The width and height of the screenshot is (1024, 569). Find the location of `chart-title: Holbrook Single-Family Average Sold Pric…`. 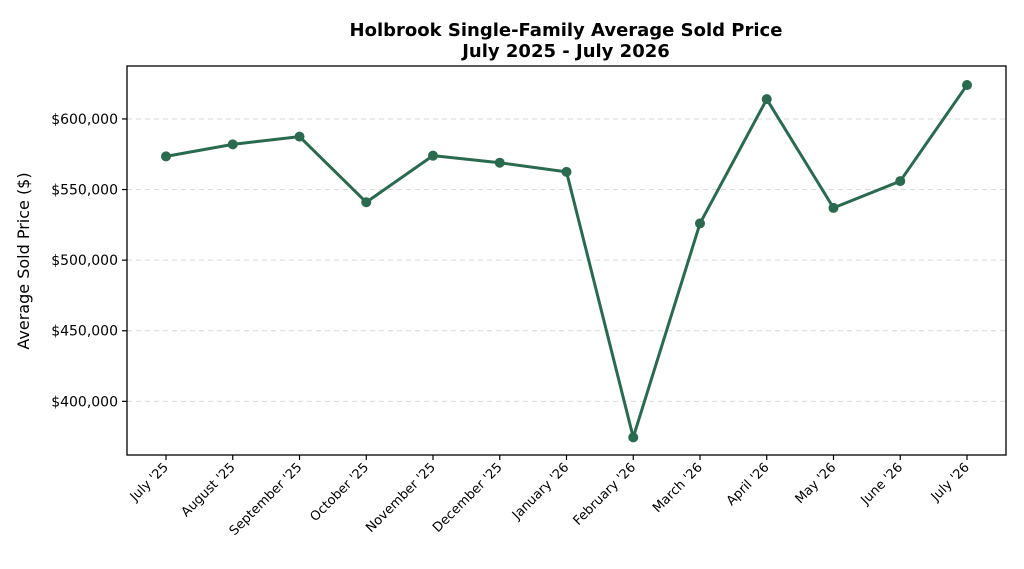

chart-title: Holbrook Single-Family Average Sold Pric… is located at coordinates (566, 30).